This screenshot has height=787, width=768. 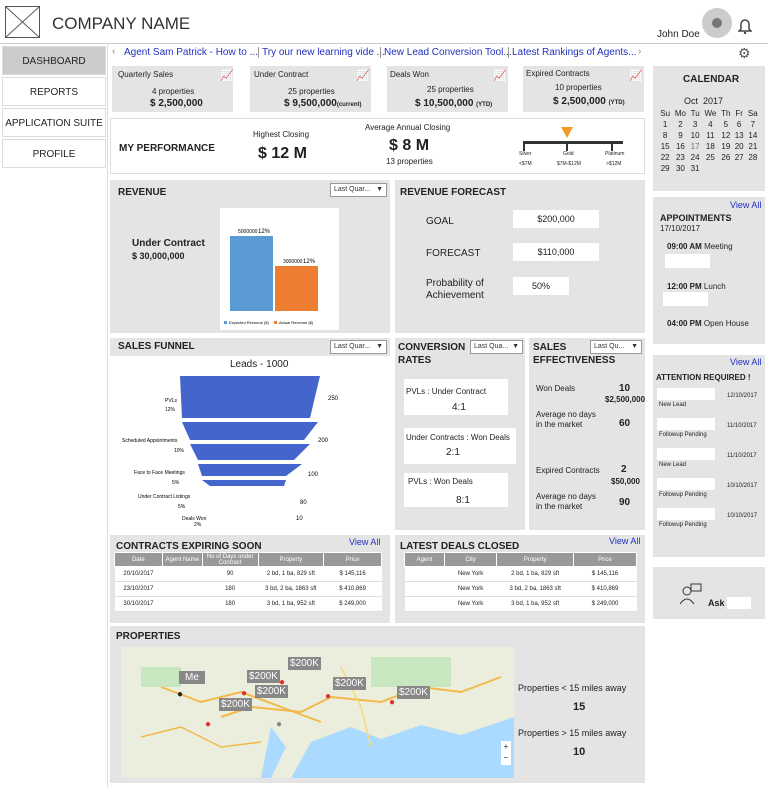 What do you see at coordinates (744, 53) in the screenshot?
I see `gear-icon: ⚙` at bounding box center [744, 53].